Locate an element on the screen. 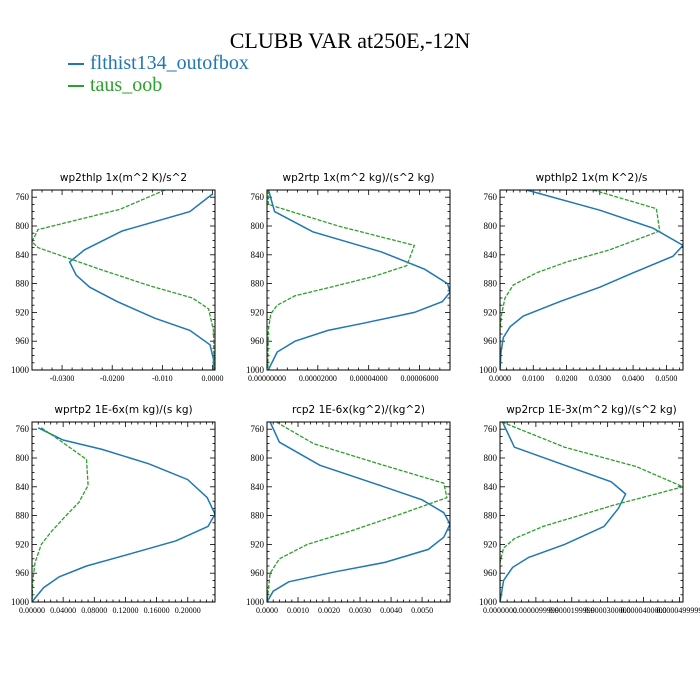 Image resolution: width=700 pixels, height=700 pixels. legend-entry-taus-oob: taus_oob is located at coordinates (115, 85).